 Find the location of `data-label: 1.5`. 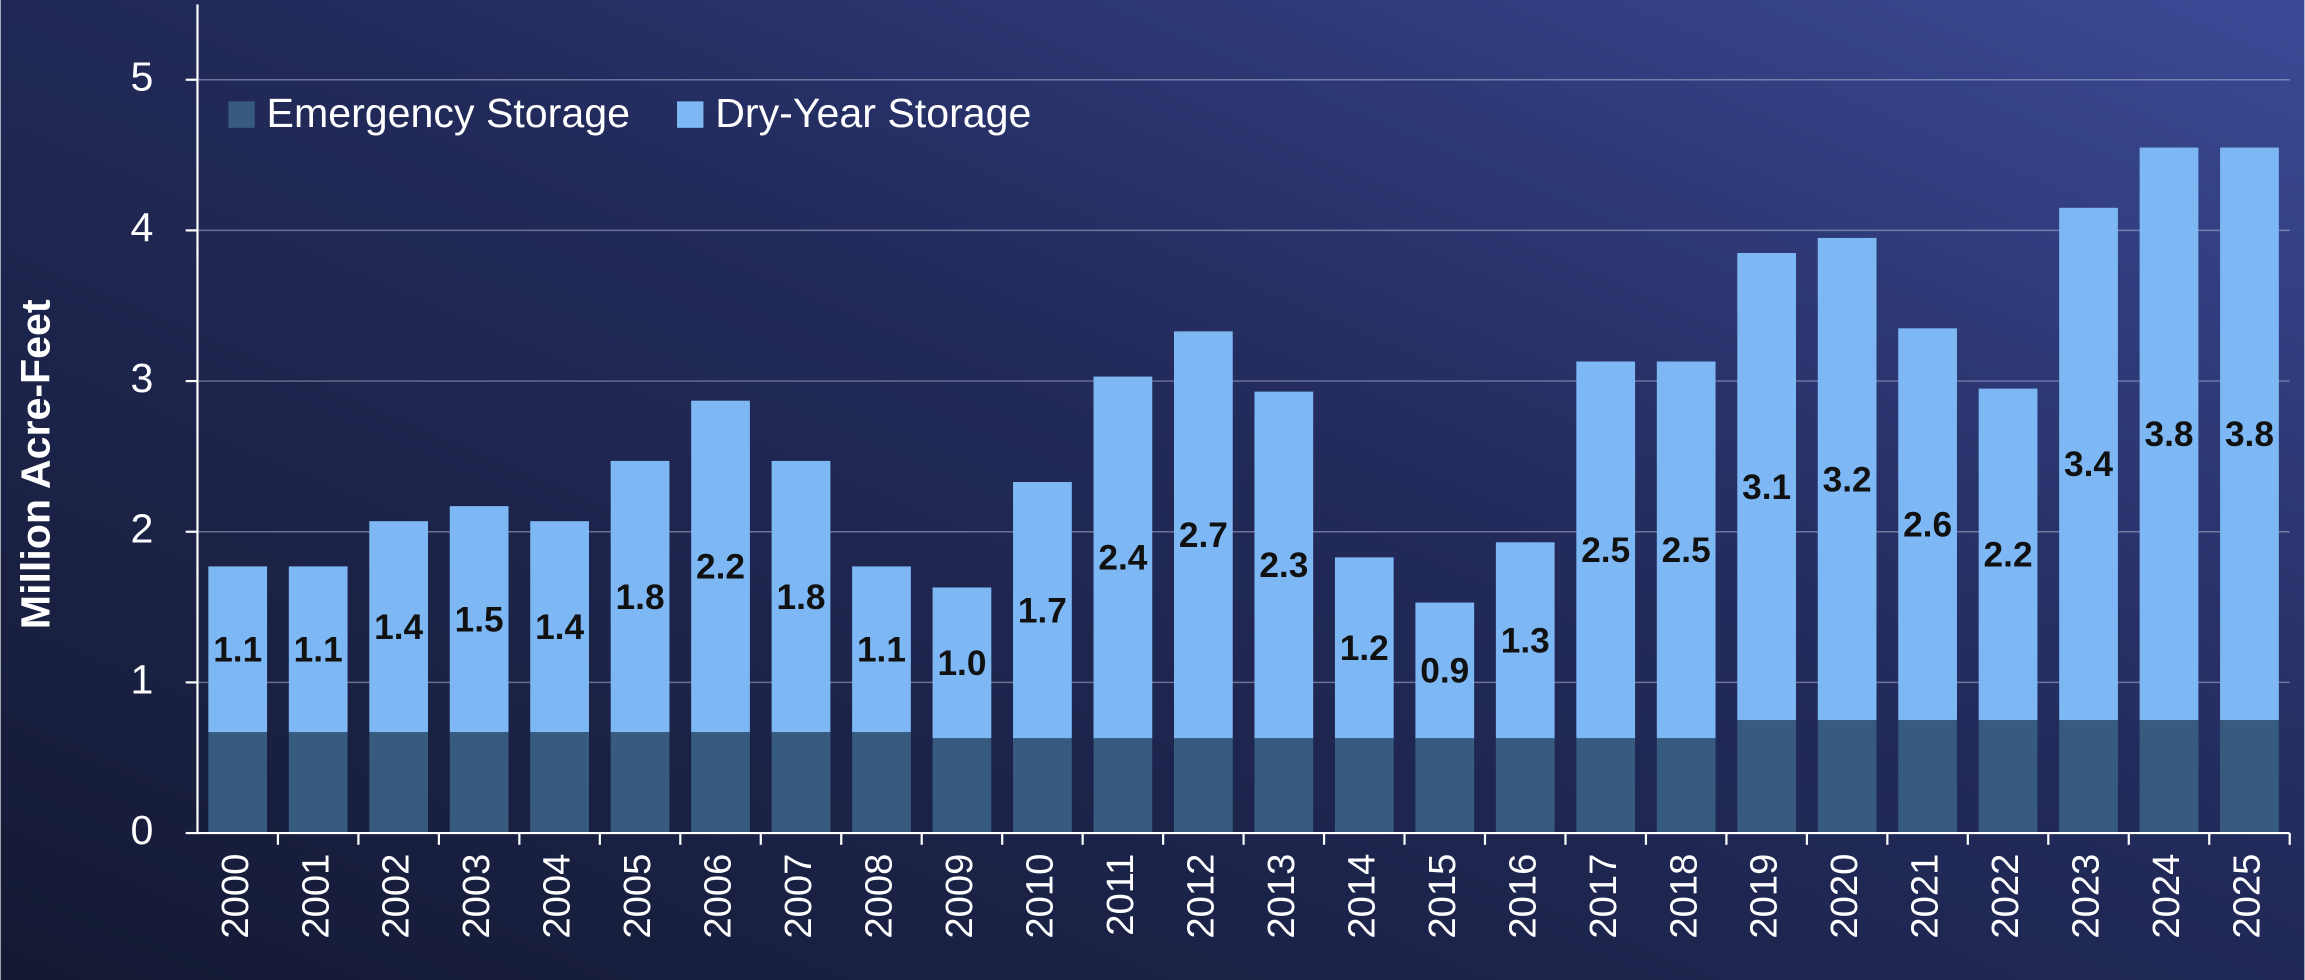

data-label: 1.5 is located at coordinates (479, 619).